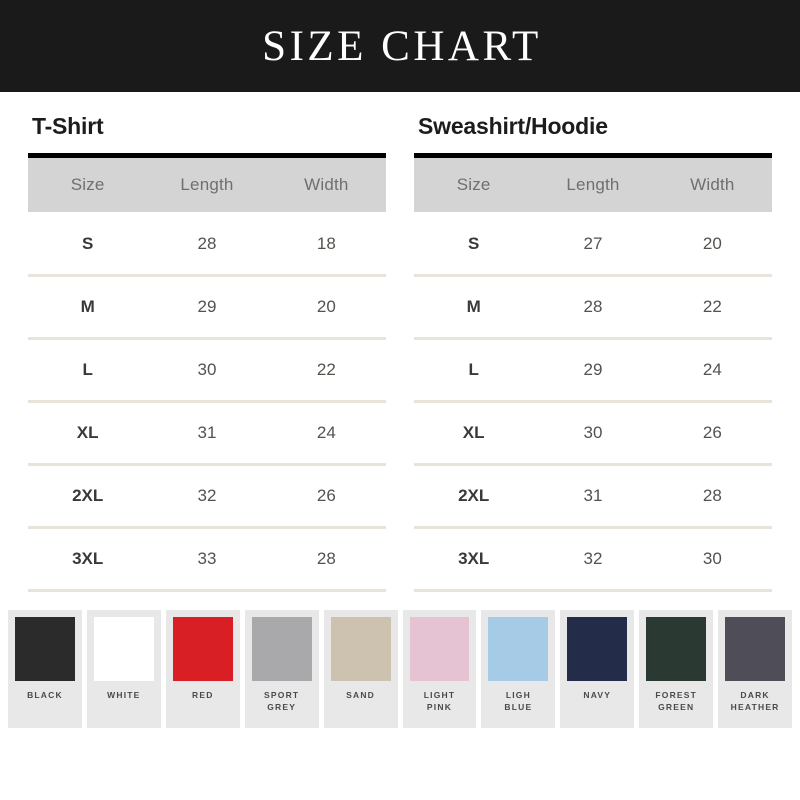 The height and width of the screenshot is (800, 800). I want to click on sweatshirt-table-head: Size Length Width, so click(593, 183).